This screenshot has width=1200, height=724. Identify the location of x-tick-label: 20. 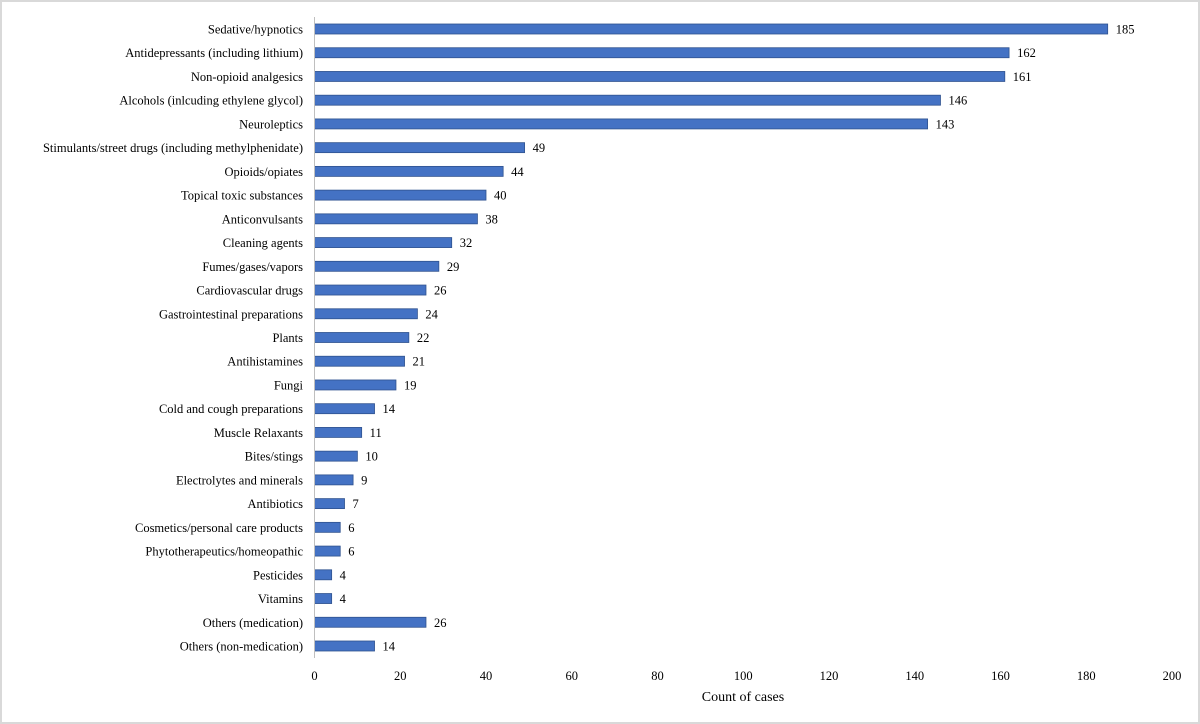
(400, 676).